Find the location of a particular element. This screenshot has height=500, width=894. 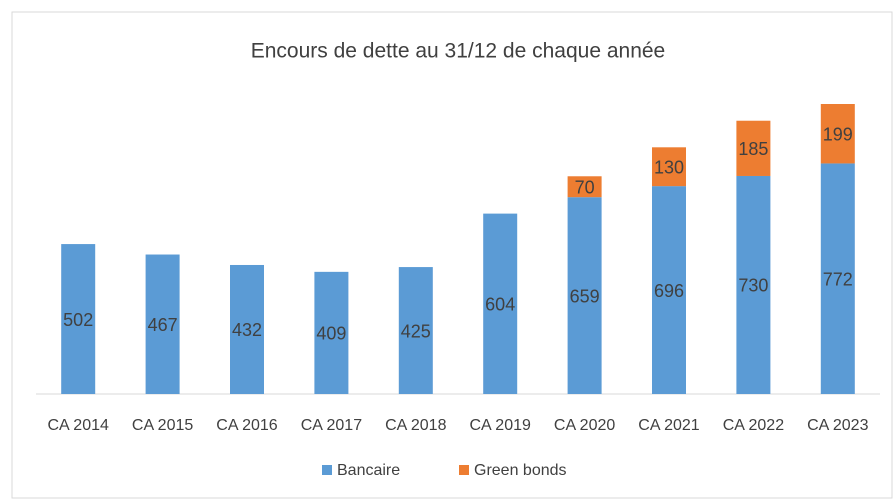

value-label: 425 is located at coordinates (416, 331).